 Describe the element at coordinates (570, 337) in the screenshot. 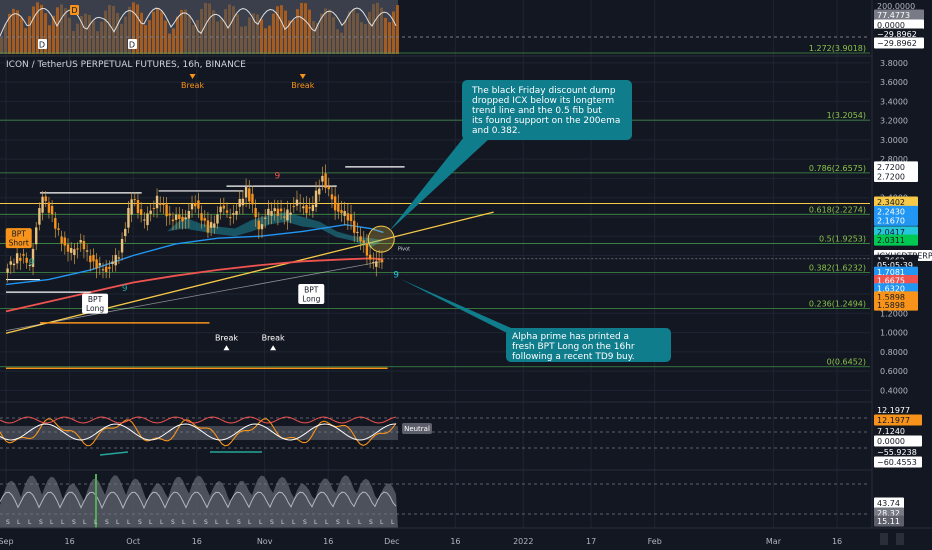

I see `callout-text-line: Alpha prime has printed a` at that location.